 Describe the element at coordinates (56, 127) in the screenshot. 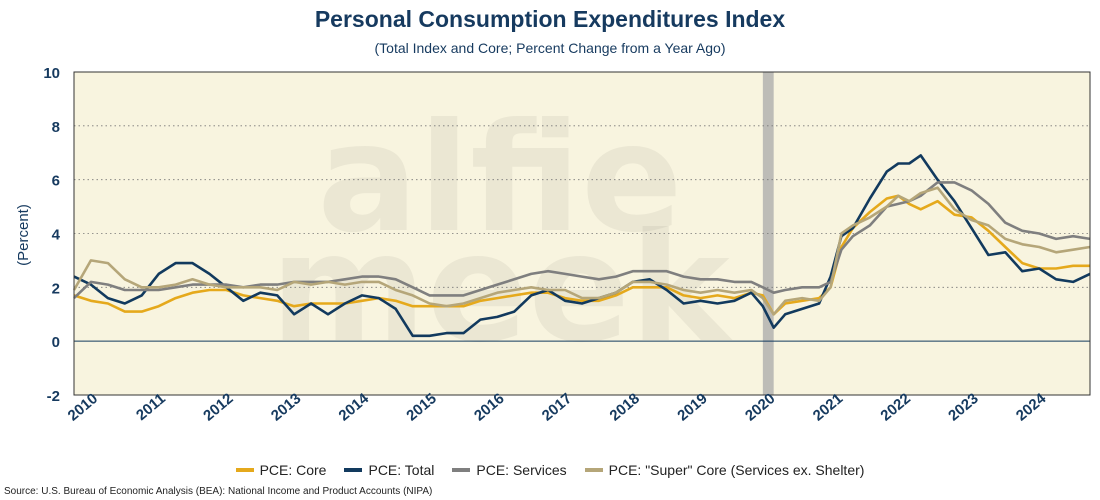

I see `y-tick-label: 8` at that location.